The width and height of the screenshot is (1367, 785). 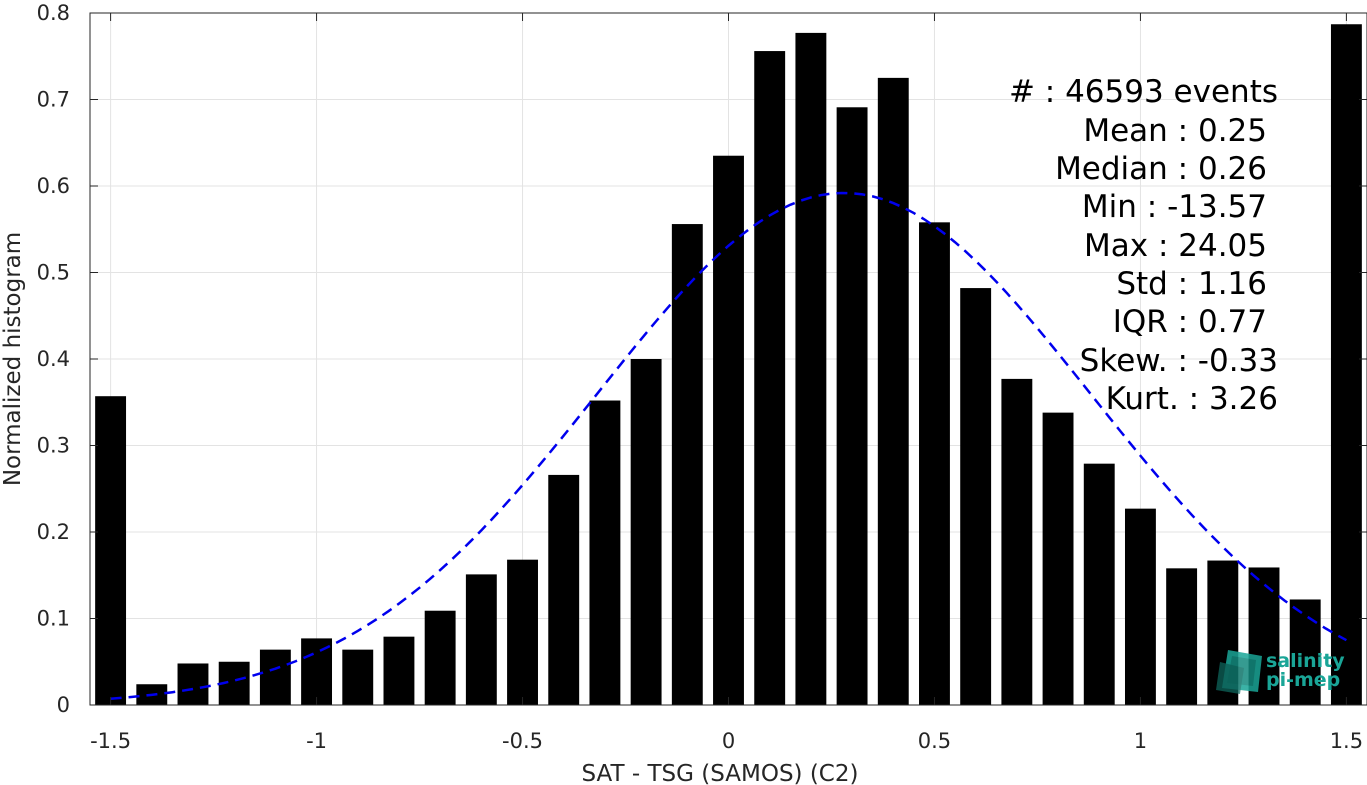 I want to click on x-tick-label: -1.5, so click(x=110, y=741).